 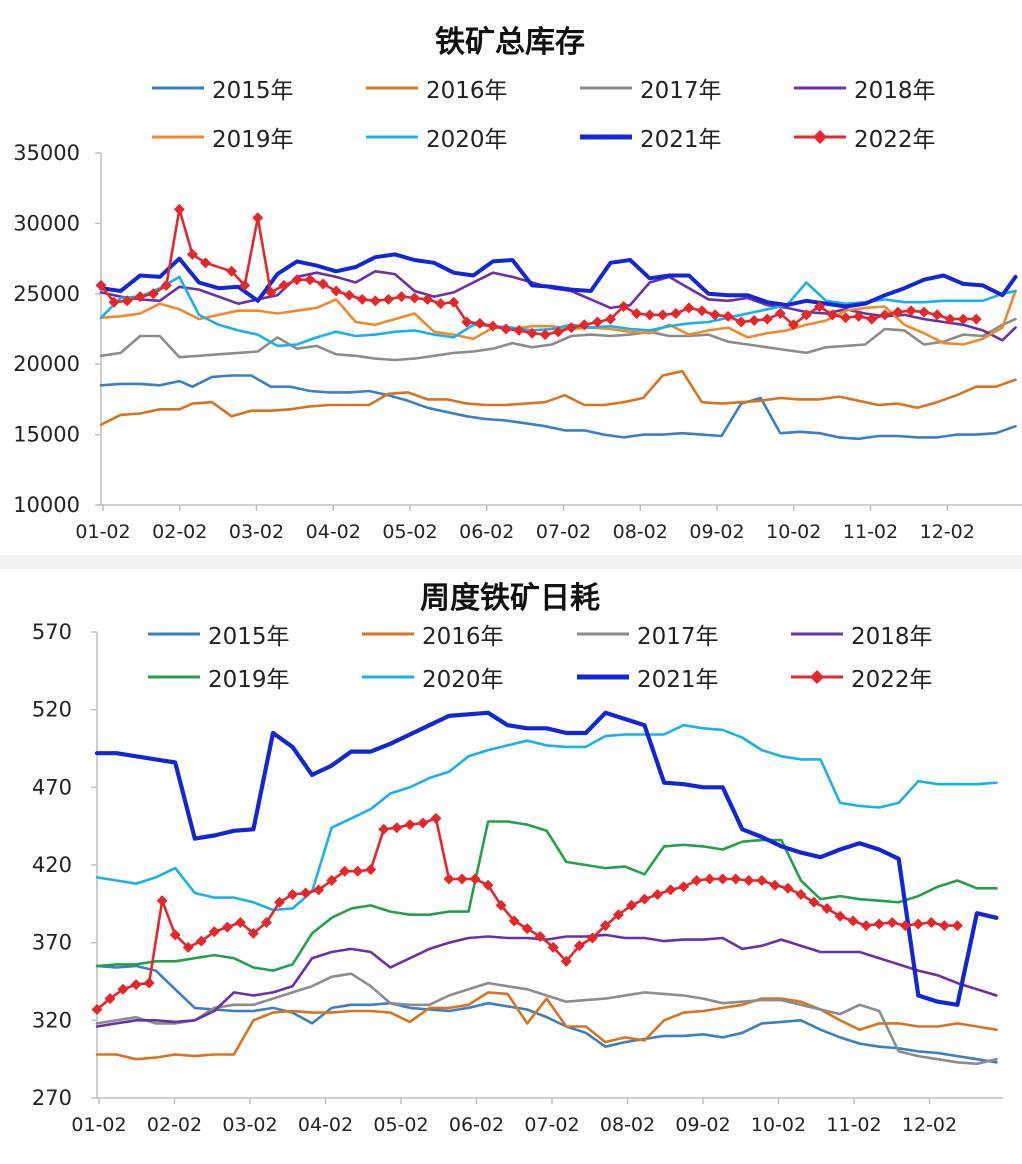 I want to click on x-tick-label: 01-02, so click(x=98, y=1125).